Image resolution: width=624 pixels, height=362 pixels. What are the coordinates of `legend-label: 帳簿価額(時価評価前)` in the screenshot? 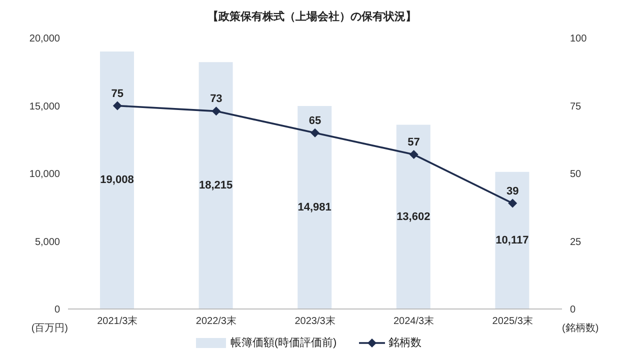 It's located at (283, 343).